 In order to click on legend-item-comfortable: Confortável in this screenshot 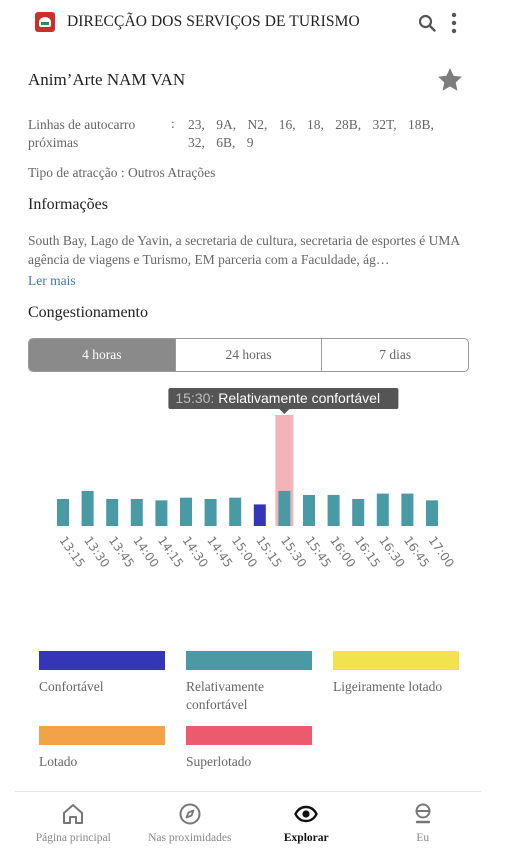, I will do `click(102, 673)`.